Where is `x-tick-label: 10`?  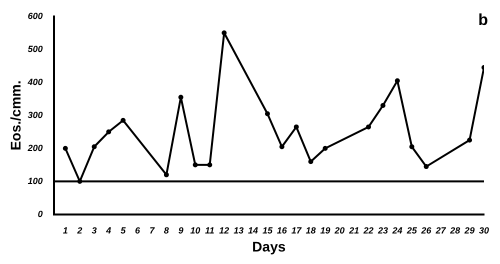
x-tick-label: 10 is located at coordinates (195, 230).